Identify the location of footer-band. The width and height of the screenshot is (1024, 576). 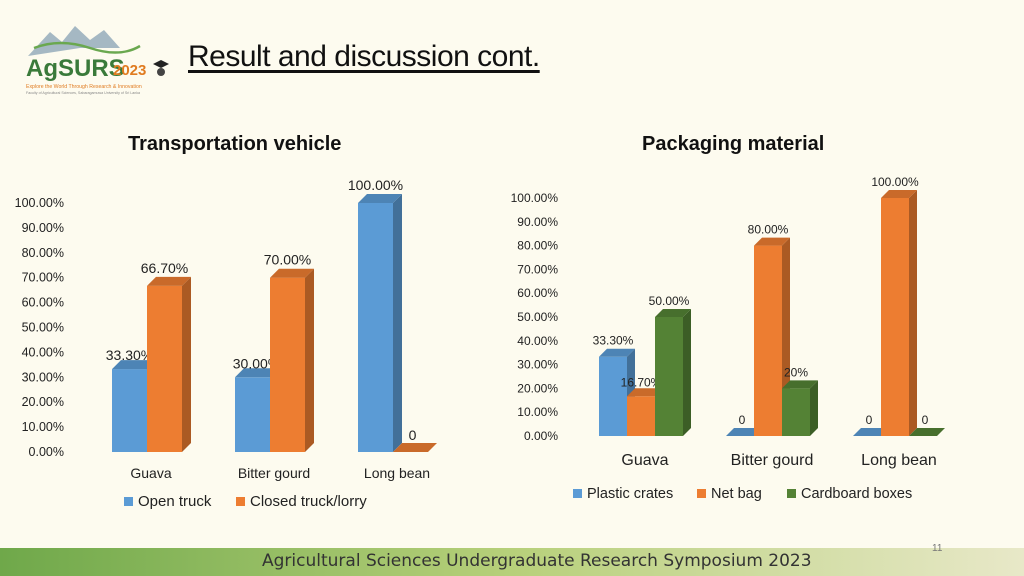
(512, 562).